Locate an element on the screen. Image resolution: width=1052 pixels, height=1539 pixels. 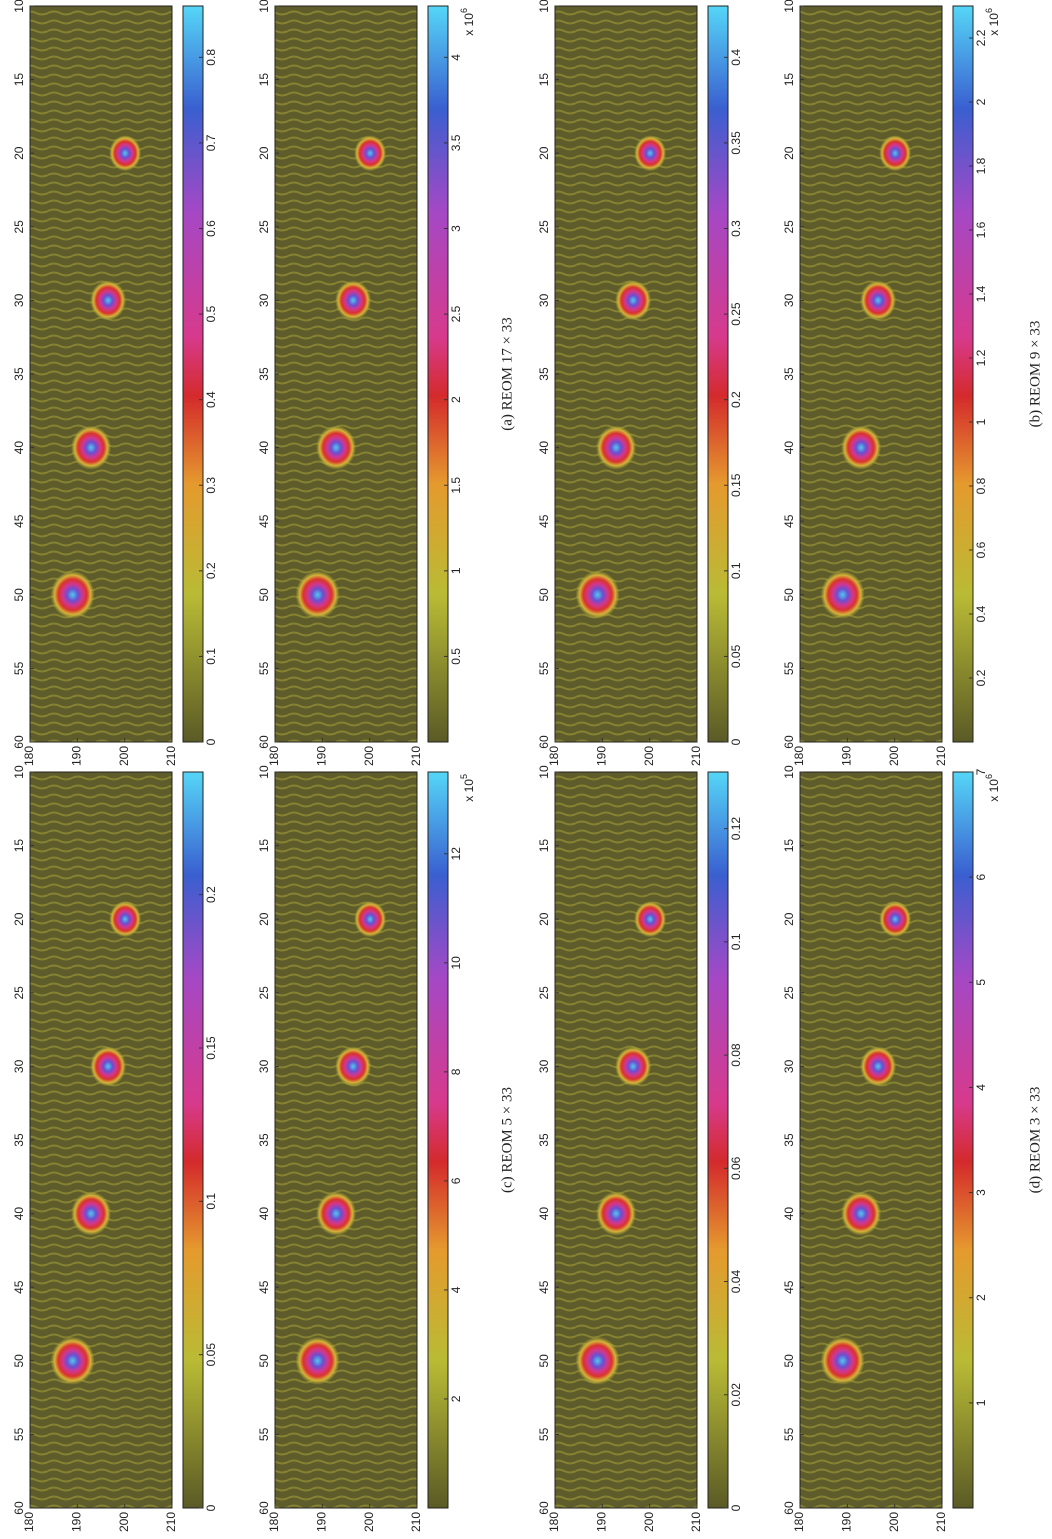
colorbar-tick-label: 0.08 is located at coordinates (736, 1055).